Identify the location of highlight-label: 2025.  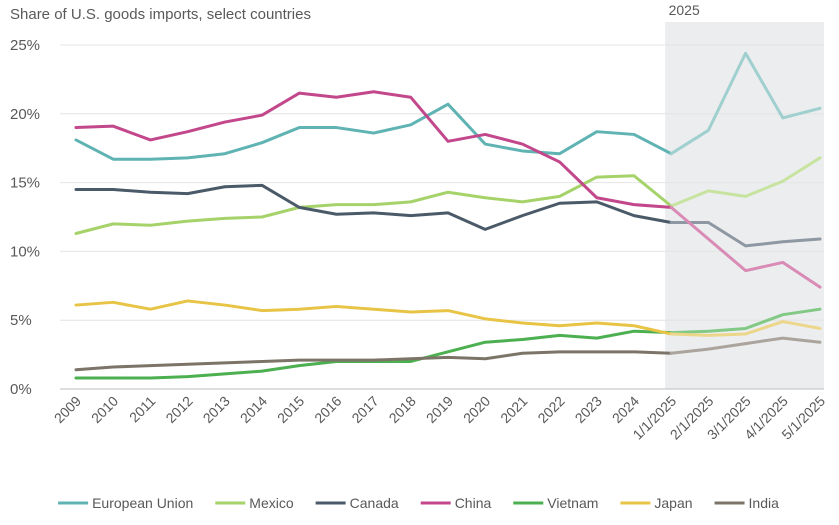
(684, 10).